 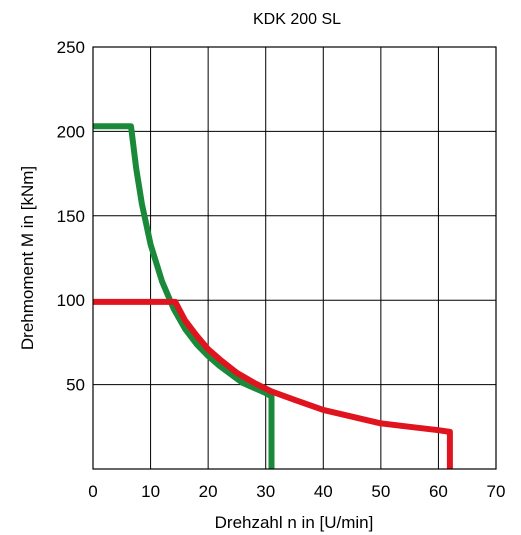 I want to click on x-tick-label: 40, so click(x=323, y=491).